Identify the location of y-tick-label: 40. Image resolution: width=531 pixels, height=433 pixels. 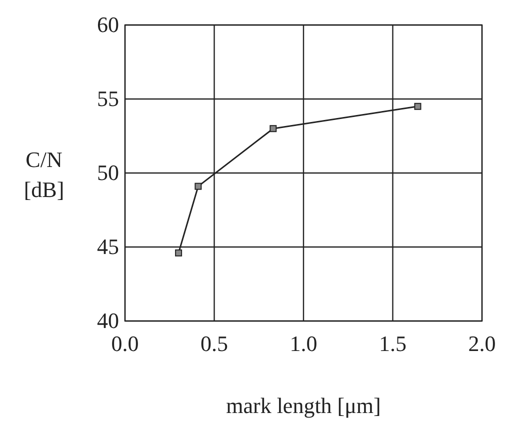
(108, 320).